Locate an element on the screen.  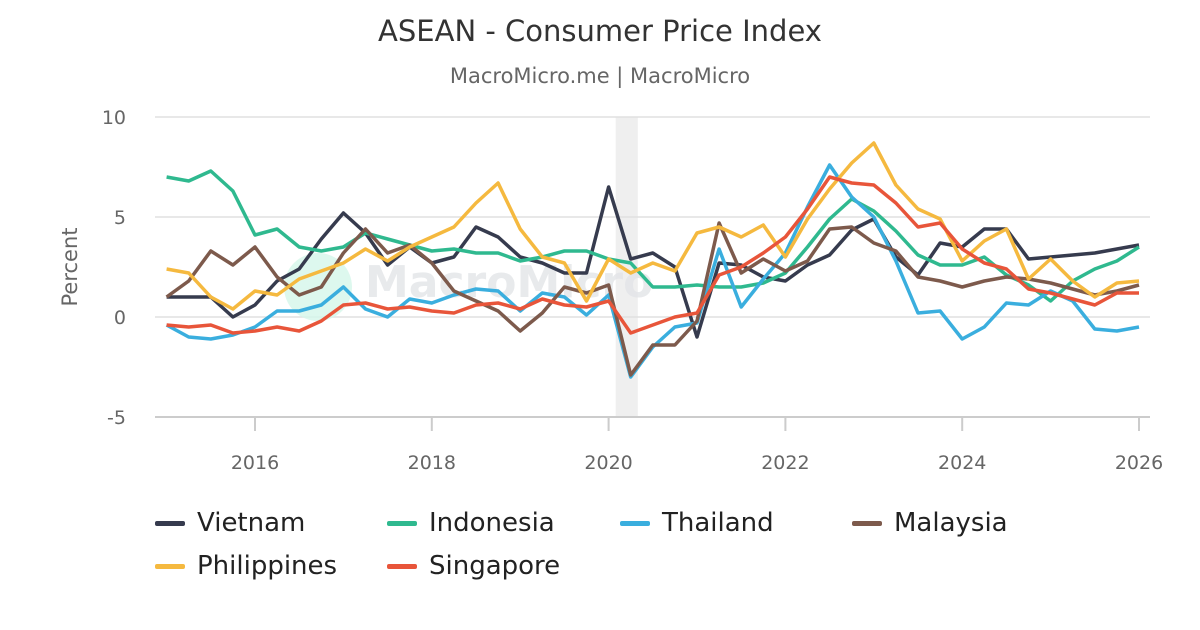
legend-item-philippines: Philippines is located at coordinates (246, 566).